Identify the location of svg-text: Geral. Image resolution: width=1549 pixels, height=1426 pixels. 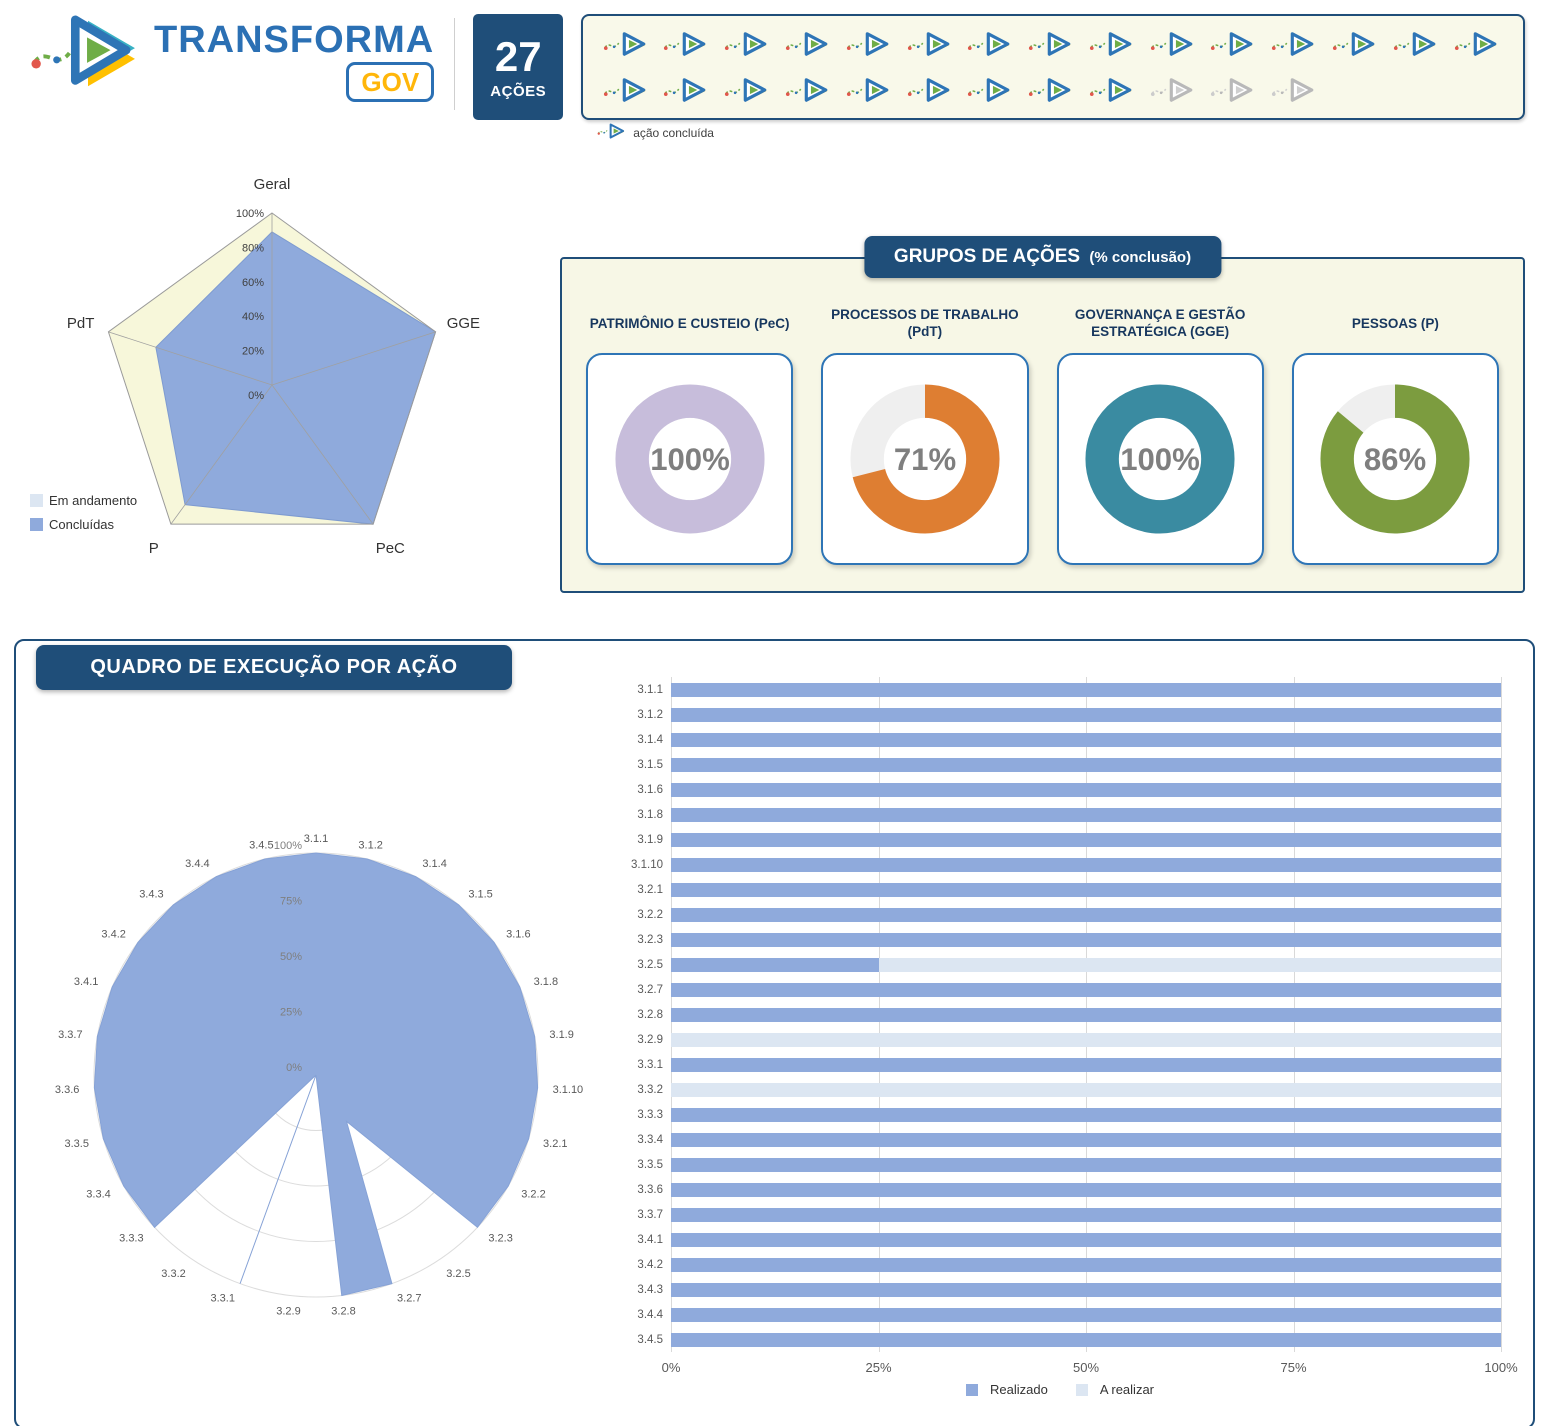
(272, 184).